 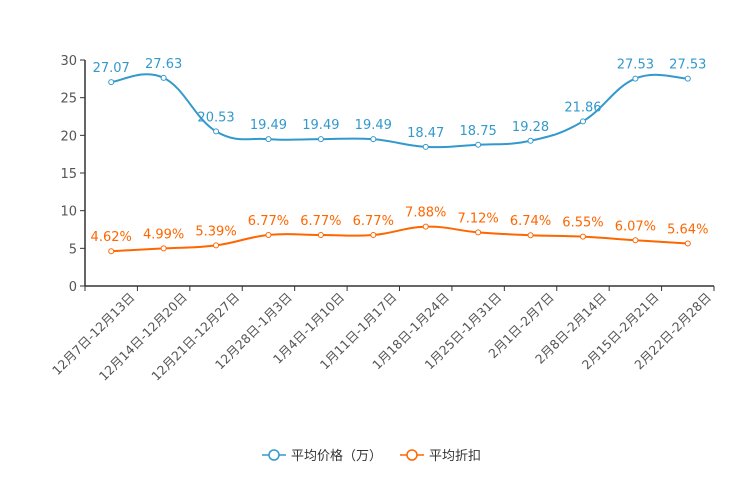 What do you see at coordinates (687, 230) in the screenshot?
I see `data-label: 5.64%` at bounding box center [687, 230].